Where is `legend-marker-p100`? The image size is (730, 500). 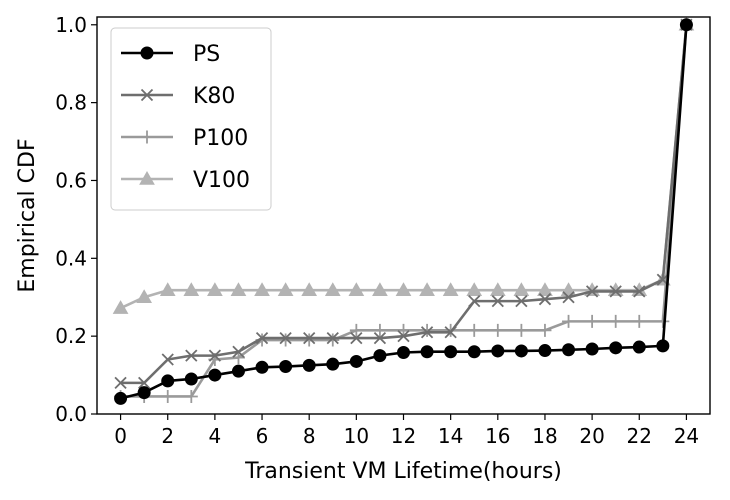 legend-marker-p100 is located at coordinates (147, 137).